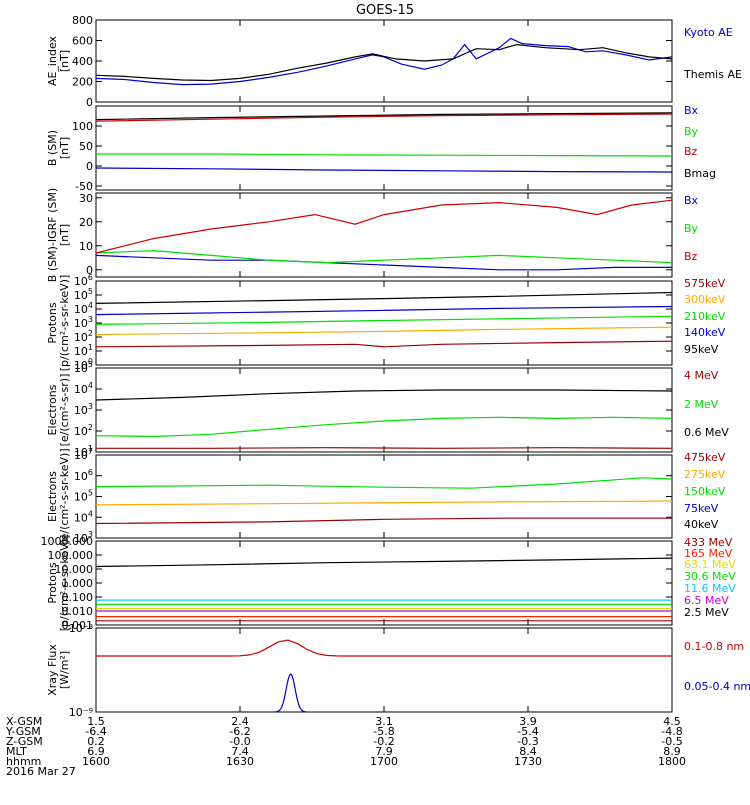 This screenshot has height=805, width=750. Describe the element at coordinates (384, 320) in the screenshot. I see `series-line-210keV` at that location.